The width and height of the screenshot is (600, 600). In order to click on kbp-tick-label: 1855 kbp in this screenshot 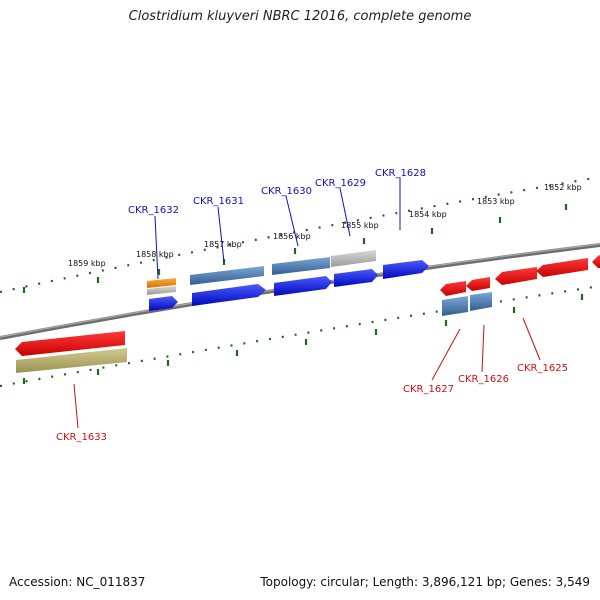, I will do `click(360, 225)`.